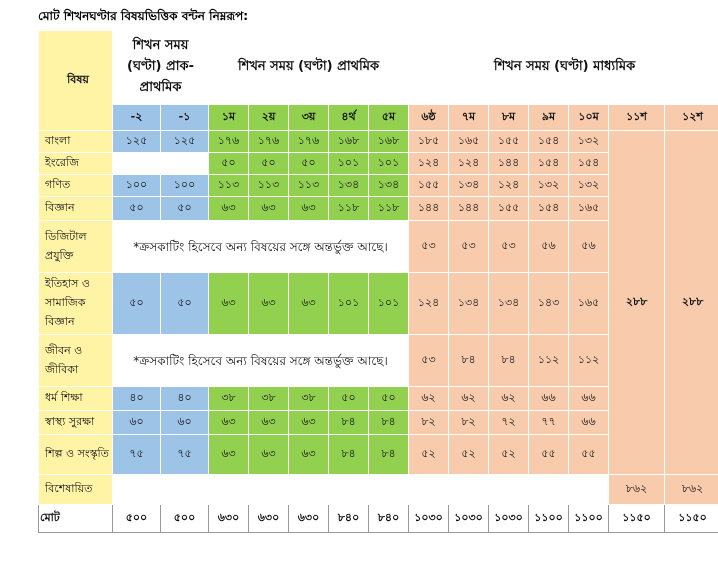 The width and height of the screenshot is (718, 570). Describe the element at coordinates (509, 246) in the screenshot. I see `value-cell: ৫৩` at that location.